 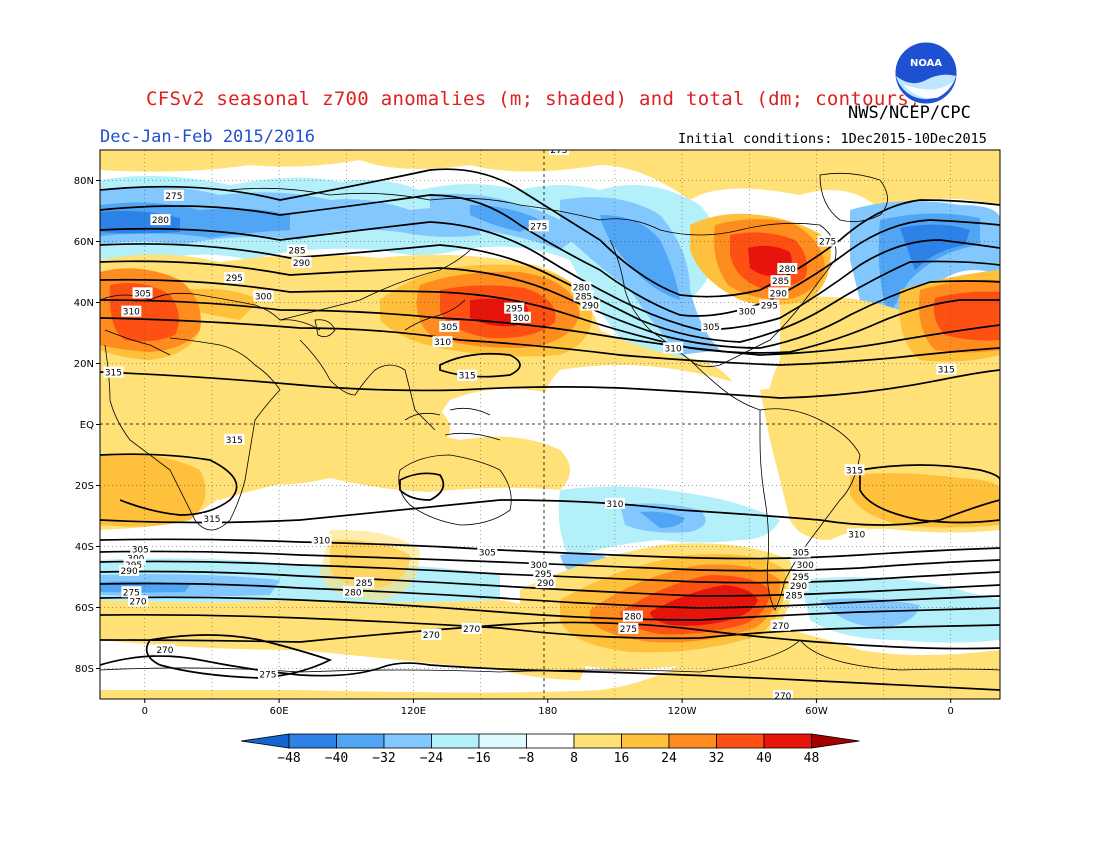 What do you see at coordinates (84, 364) in the screenshot?
I see `lat-tick-label: 20N` at bounding box center [84, 364].